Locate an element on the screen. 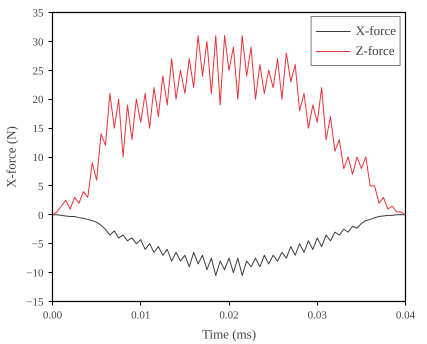 The width and height of the screenshot is (427, 344). y-tick-label: 20 is located at coordinates (38, 100).